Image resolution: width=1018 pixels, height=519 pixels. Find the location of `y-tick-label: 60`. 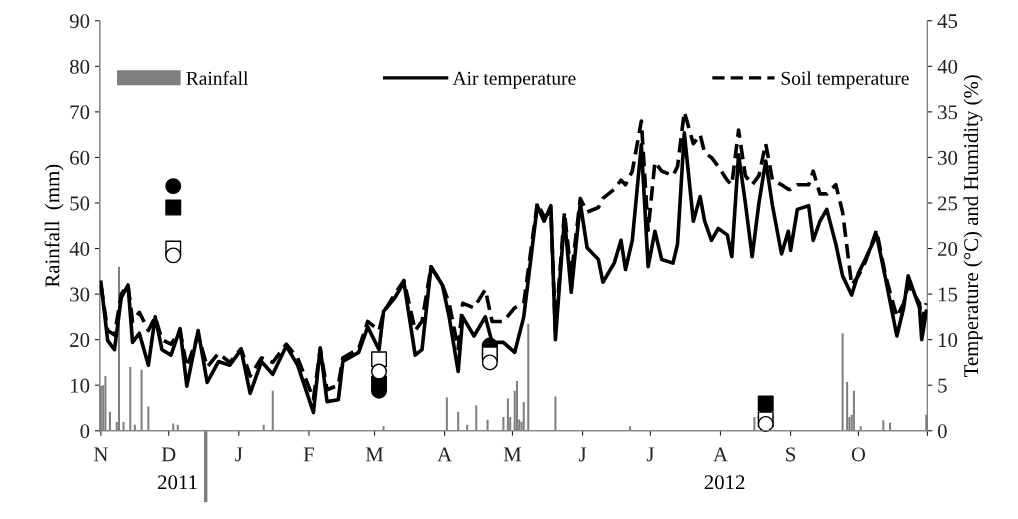

y-tick-label: 60 is located at coordinates (80, 157).